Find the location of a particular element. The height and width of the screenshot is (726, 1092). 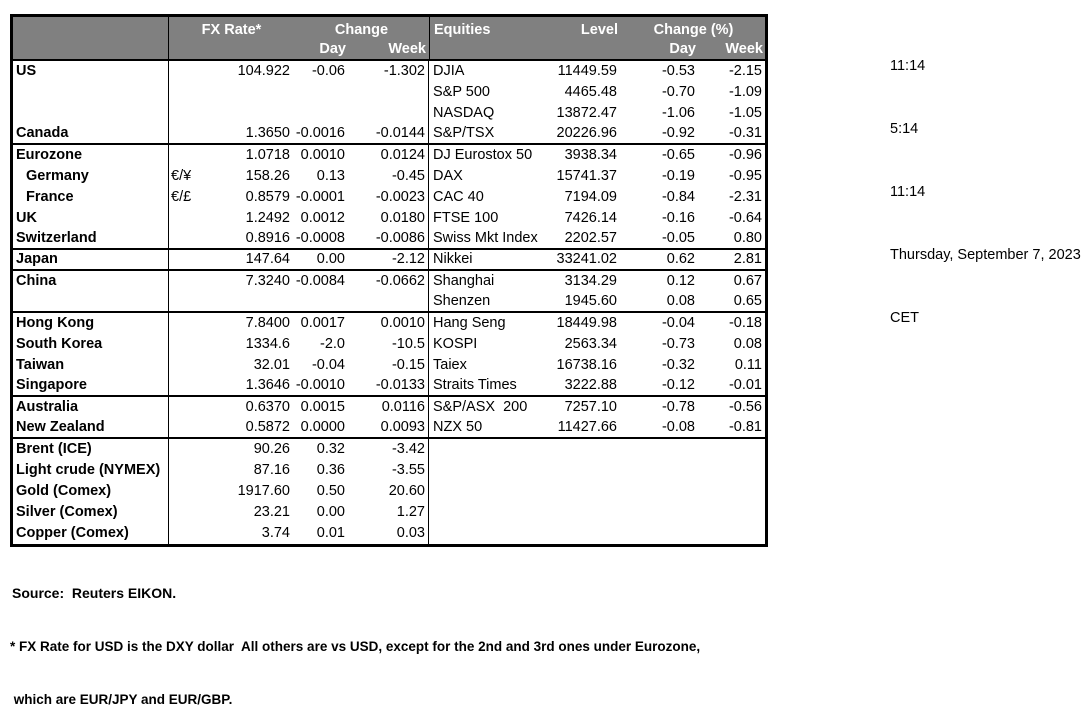

equity-level-cell: 11427.66 is located at coordinates (587, 427).